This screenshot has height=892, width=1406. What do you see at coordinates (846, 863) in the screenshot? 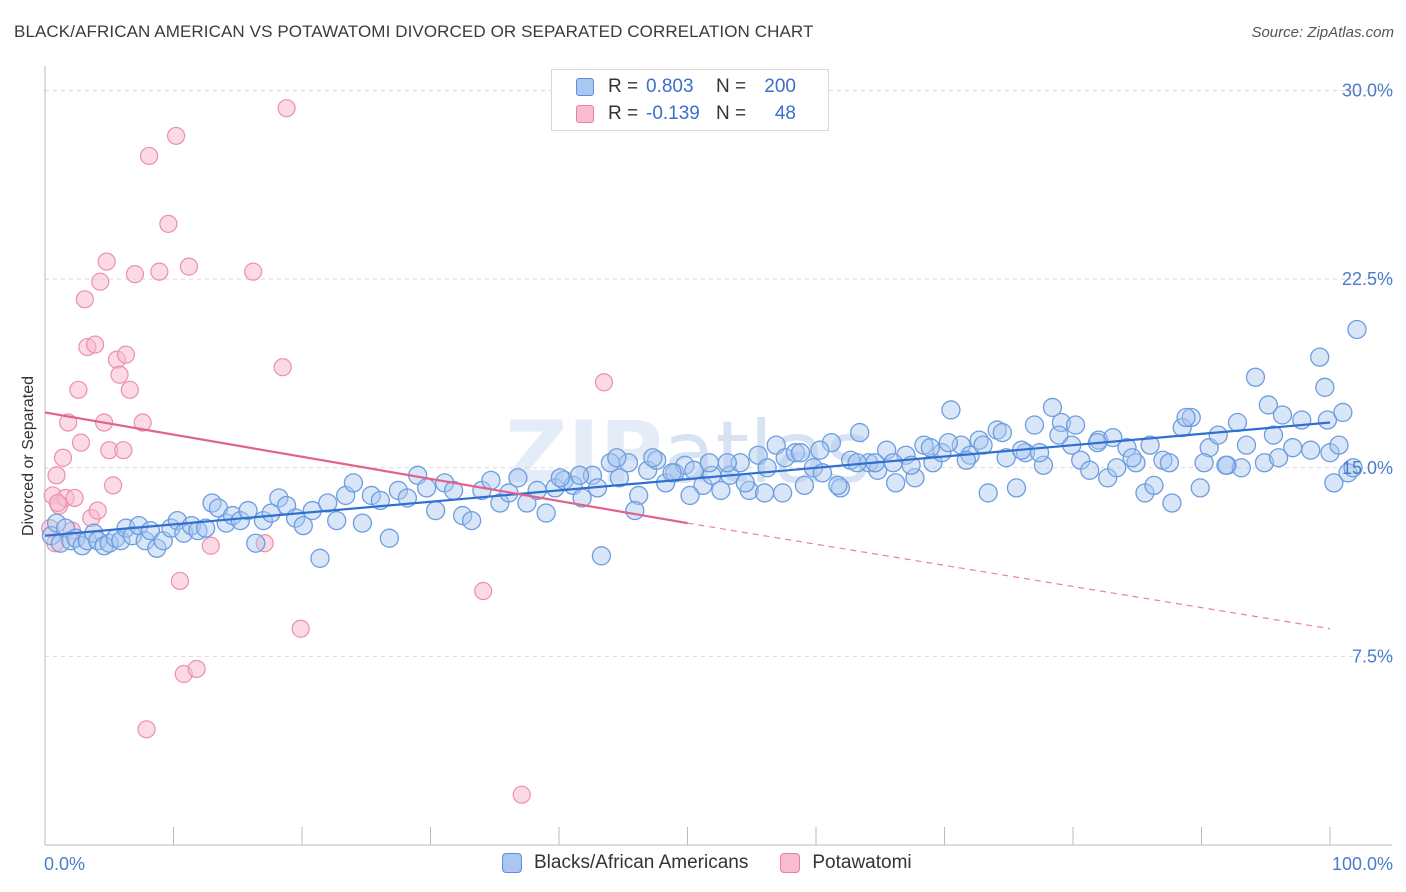
I see `legend-item-potawatomi: Potawatomi` at bounding box center [846, 863].